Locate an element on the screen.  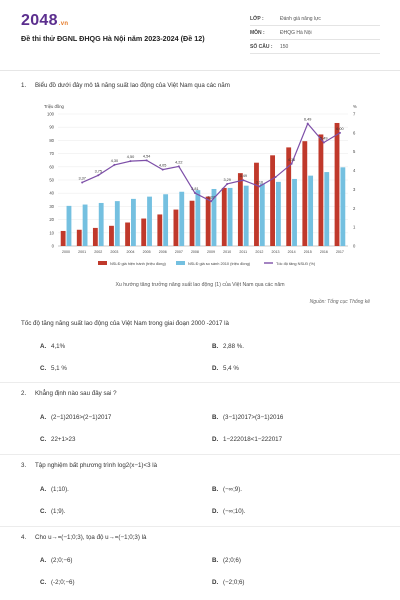
y2-tick-label: 7 is located at coordinates (354, 114).